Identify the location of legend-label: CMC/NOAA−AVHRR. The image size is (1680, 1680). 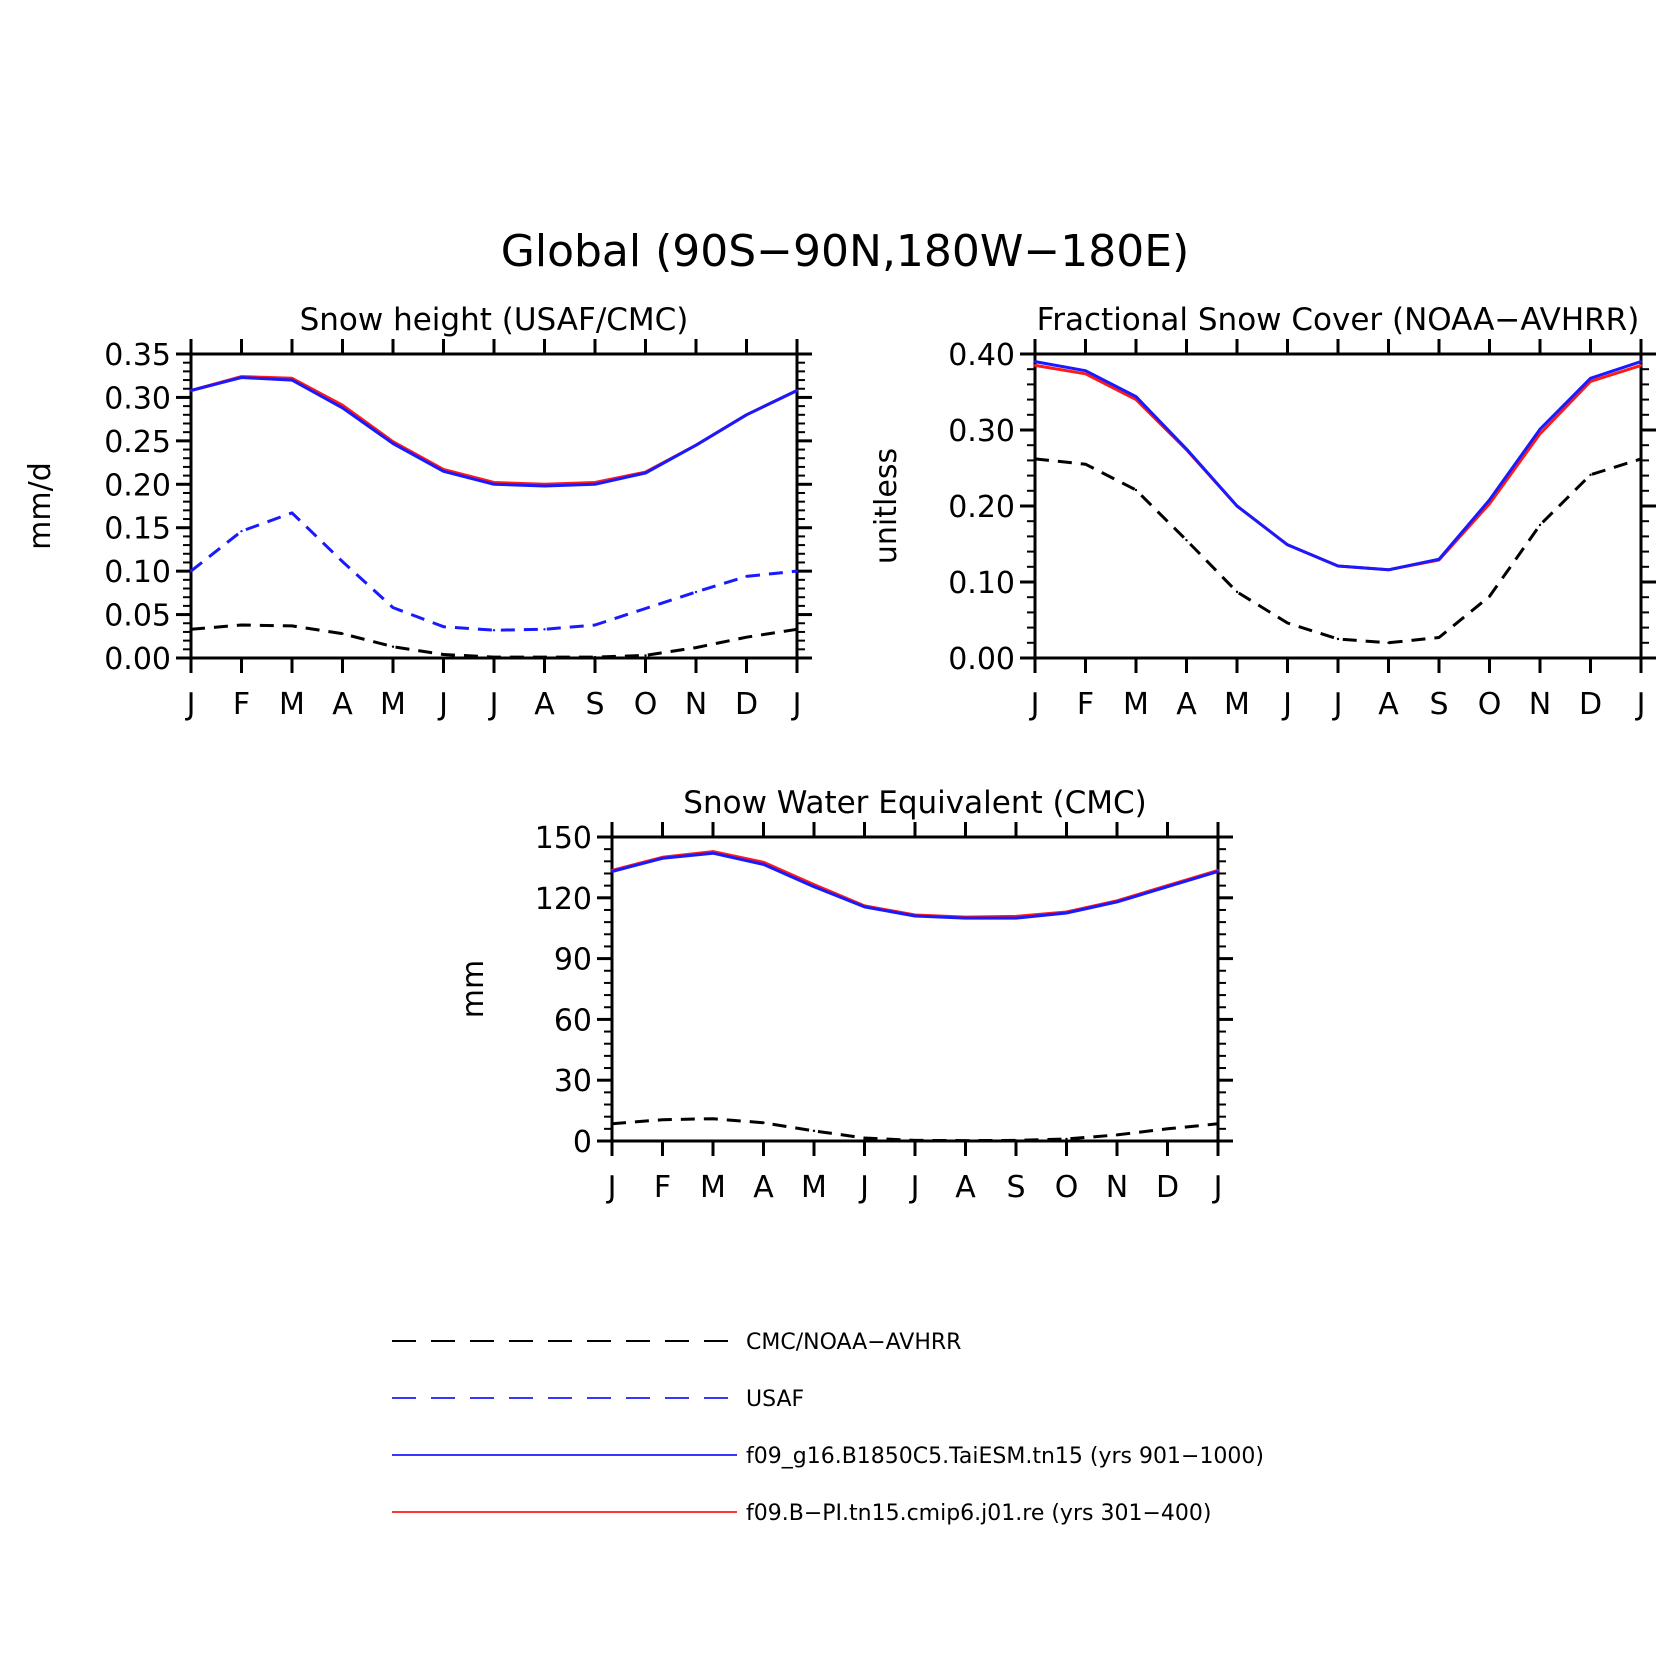
(853, 1342).